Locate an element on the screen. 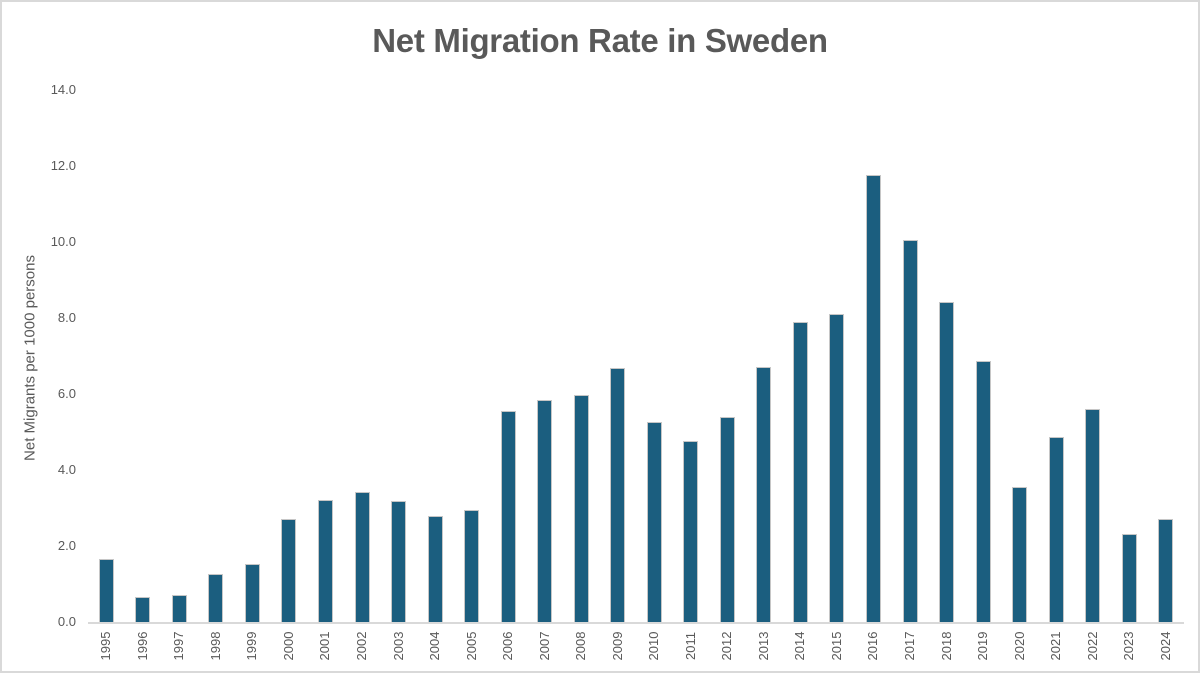  bar-2003 is located at coordinates (399, 561).